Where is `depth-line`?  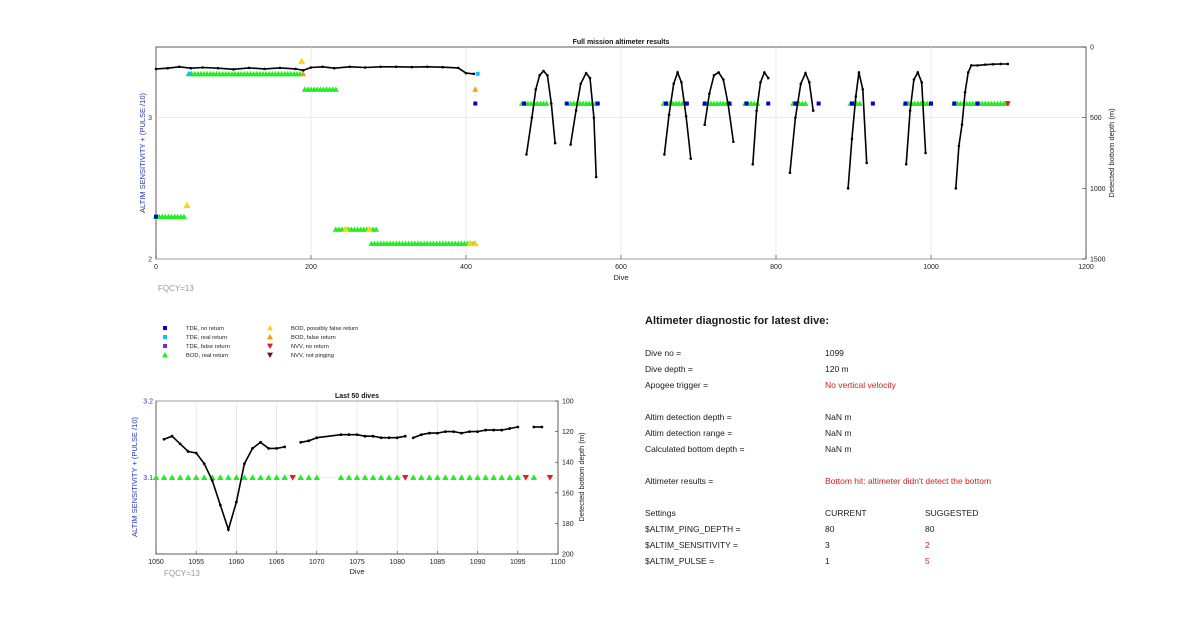
depth-line is located at coordinates (540, 112).